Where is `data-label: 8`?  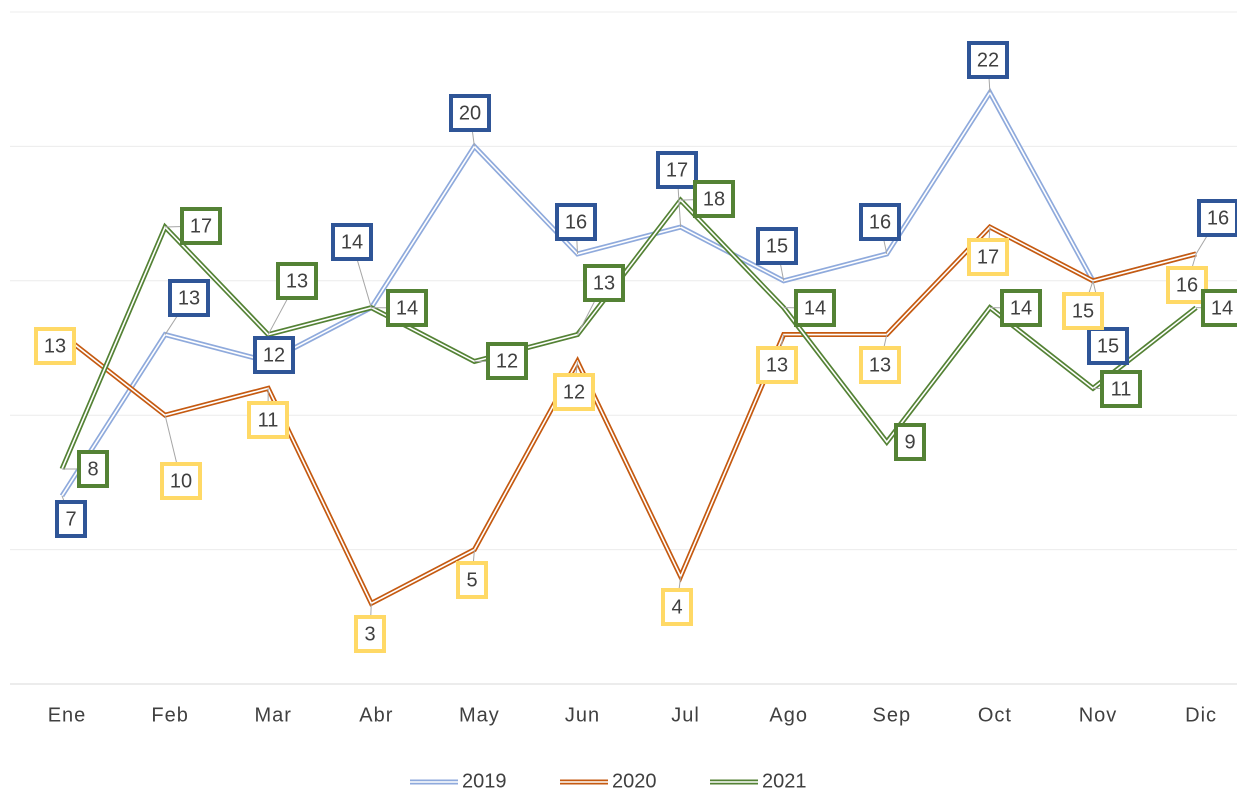
data-label: 8 is located at coordinates (92, 469).